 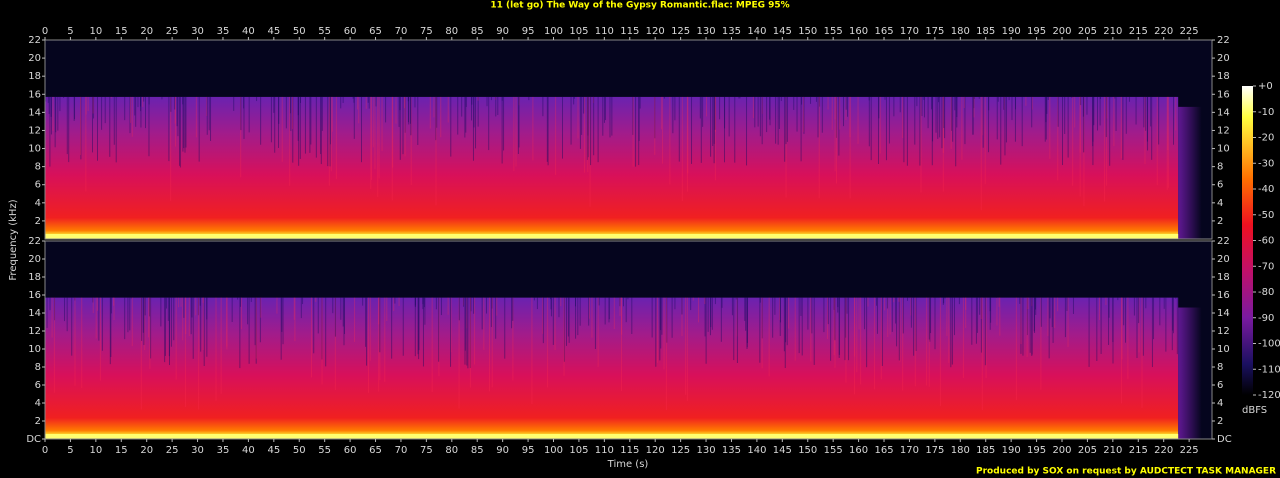 I want to click on x-tick-label-bottom: 145, so click(x=782, y=450).